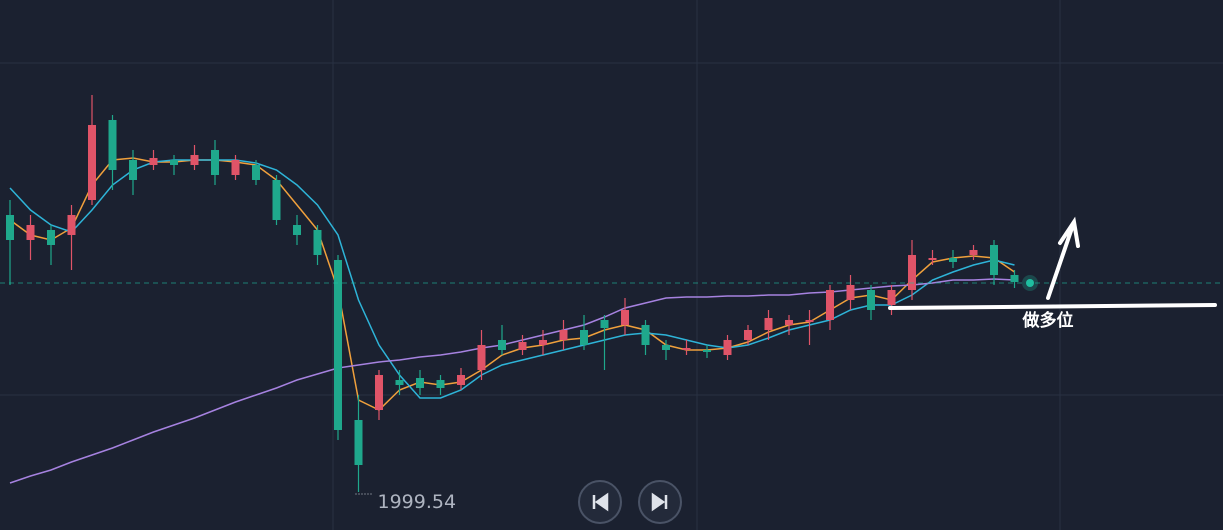 The height and width of the screenshot is (530, 1223). I want to click on annotation: 做多位, so click(1048, 320).